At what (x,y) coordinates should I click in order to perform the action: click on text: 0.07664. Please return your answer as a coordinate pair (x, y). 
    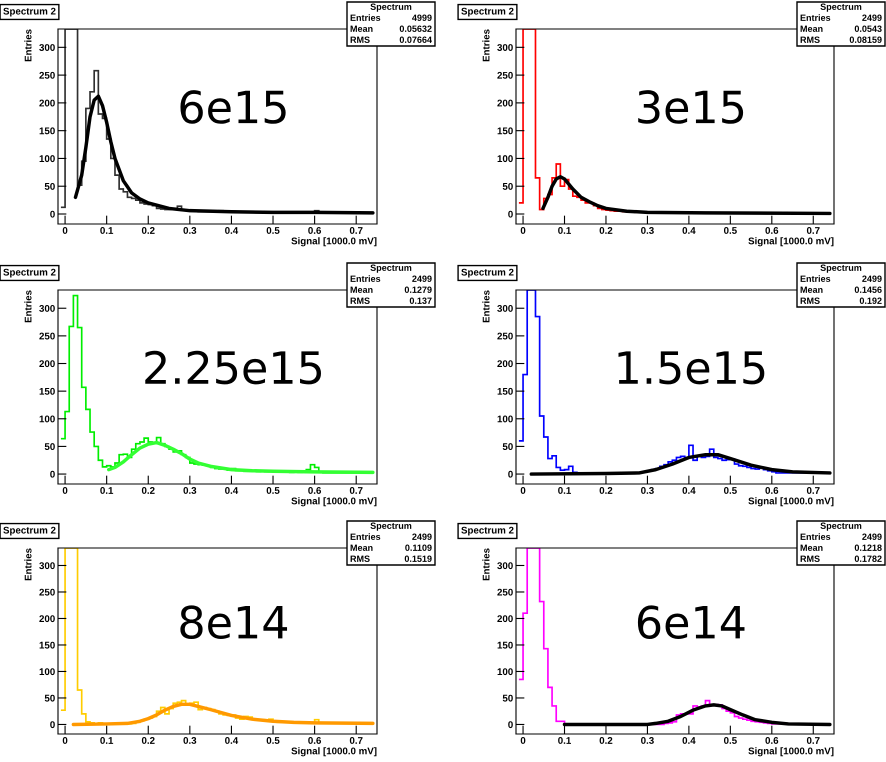
    Looking at the image, I should click on (416, 39).